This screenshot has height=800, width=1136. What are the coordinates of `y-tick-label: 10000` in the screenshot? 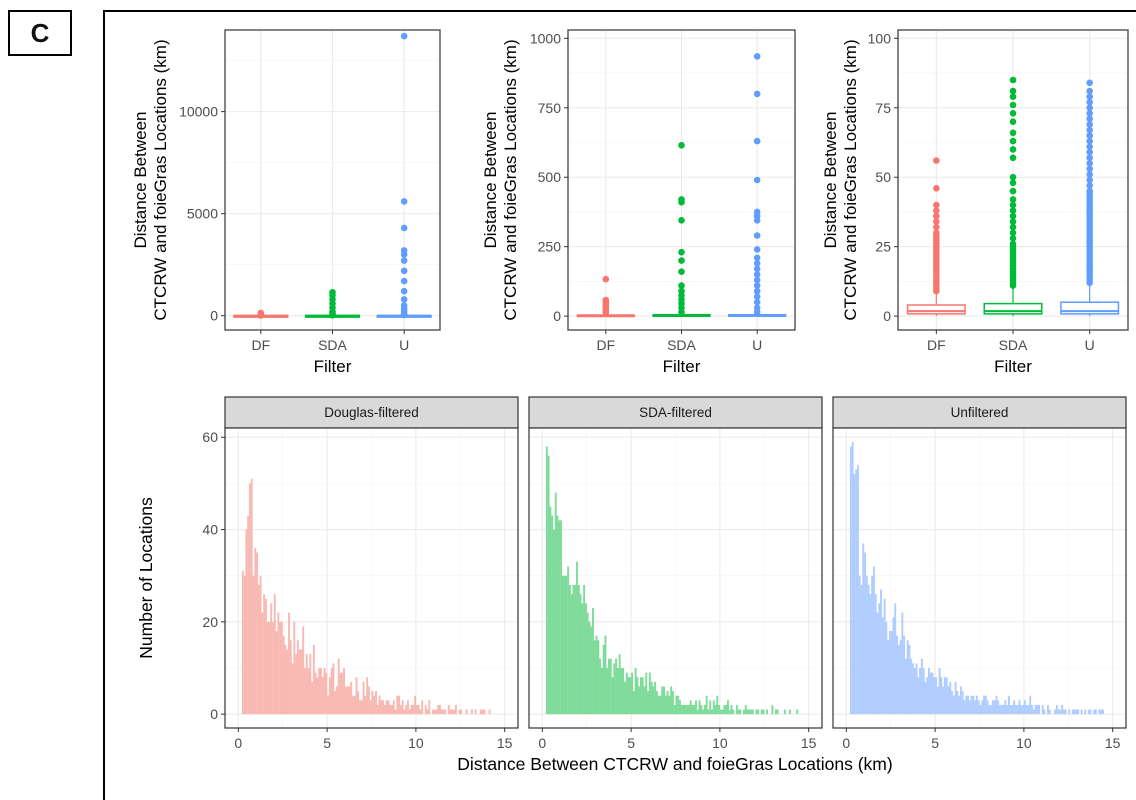 It's located at (198, 112).